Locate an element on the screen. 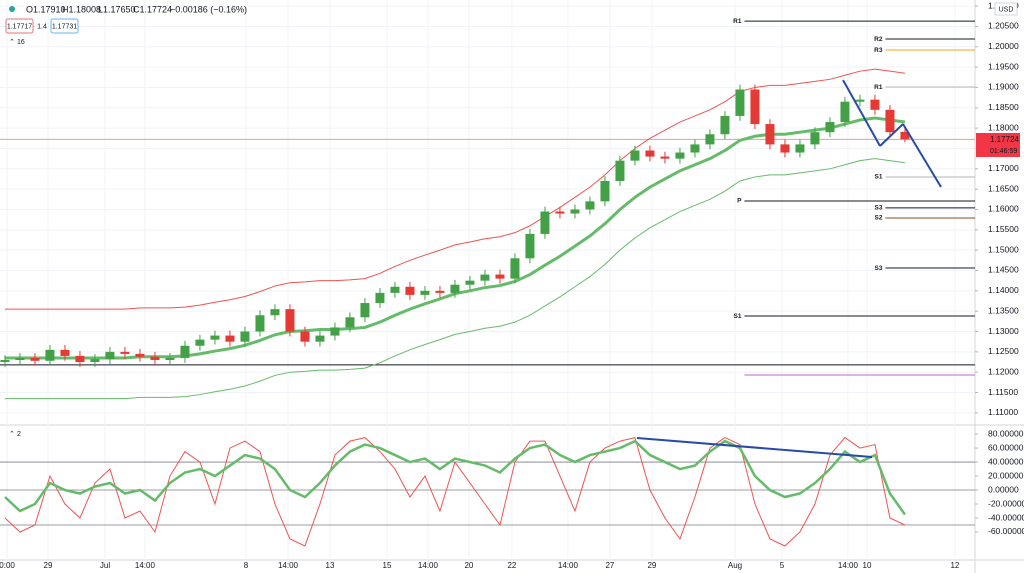  x-tick-label: 12 is located at coordinates (954, 565).